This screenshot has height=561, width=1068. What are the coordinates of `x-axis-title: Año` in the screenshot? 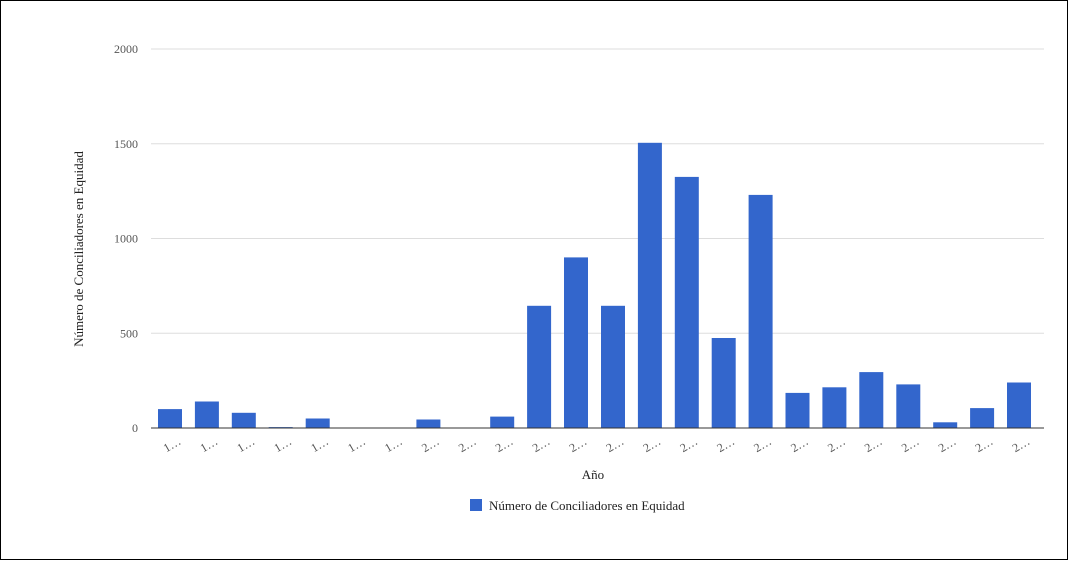 It's located at (593, 474).